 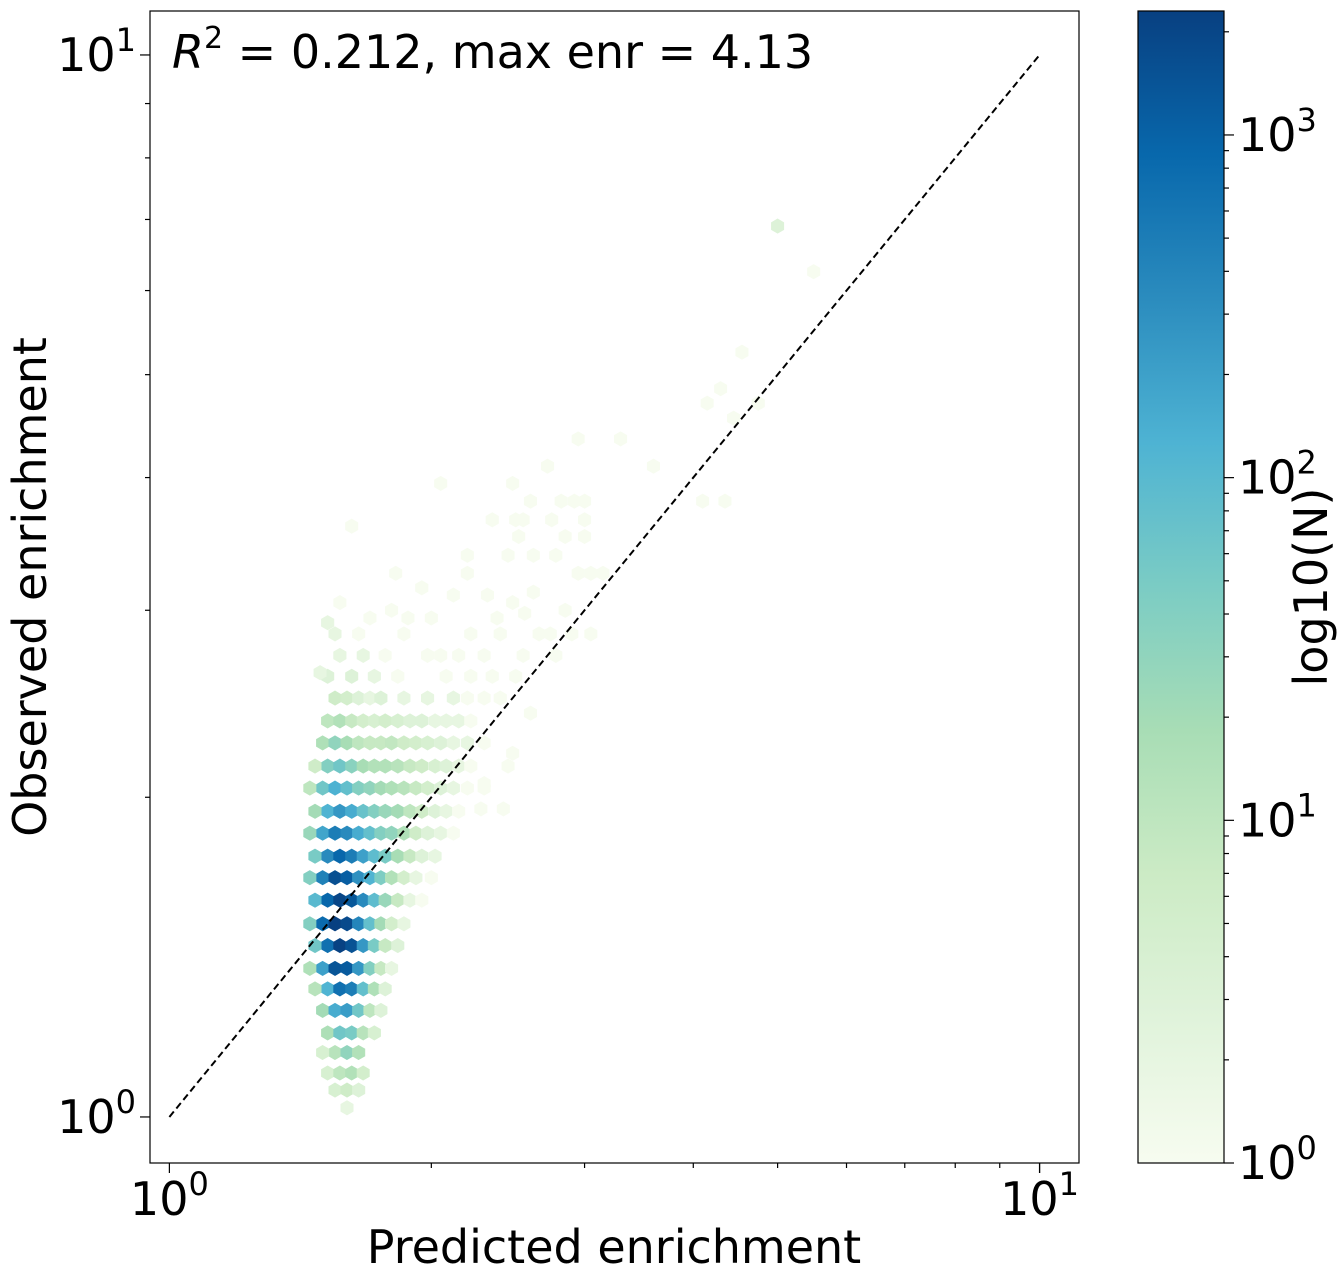 What do you see at coordinates (96, 1113) in the screenshot?
I see `y-tick-label: 100` at bounding box center [96, 1113].